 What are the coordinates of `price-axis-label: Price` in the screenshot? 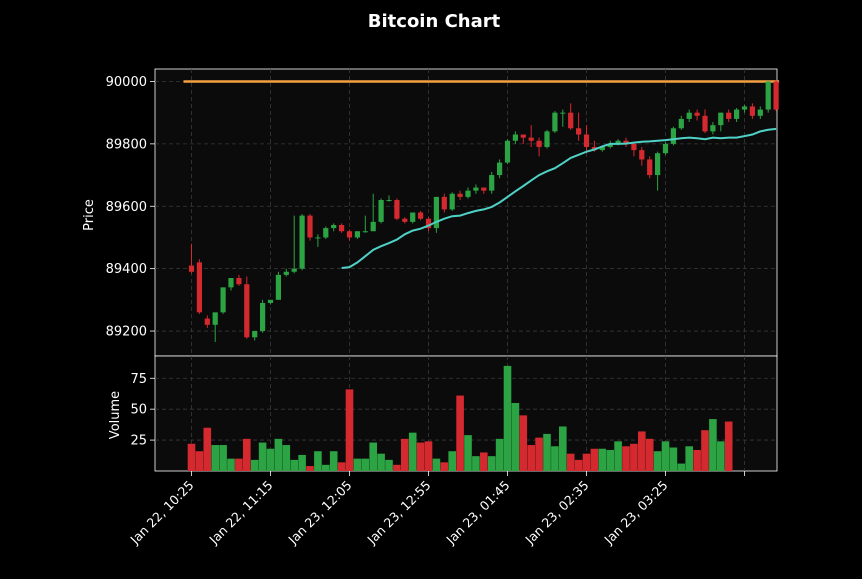 It's located at (89, 215).